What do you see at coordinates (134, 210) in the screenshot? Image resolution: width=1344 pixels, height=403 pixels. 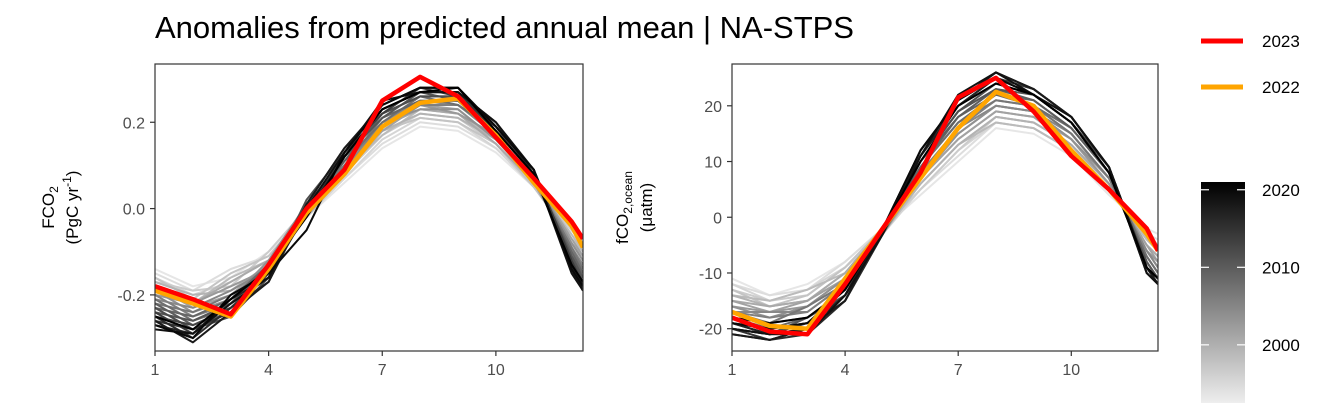 I see `y-tick-label: 0.0` at bounding box center [134, 210].